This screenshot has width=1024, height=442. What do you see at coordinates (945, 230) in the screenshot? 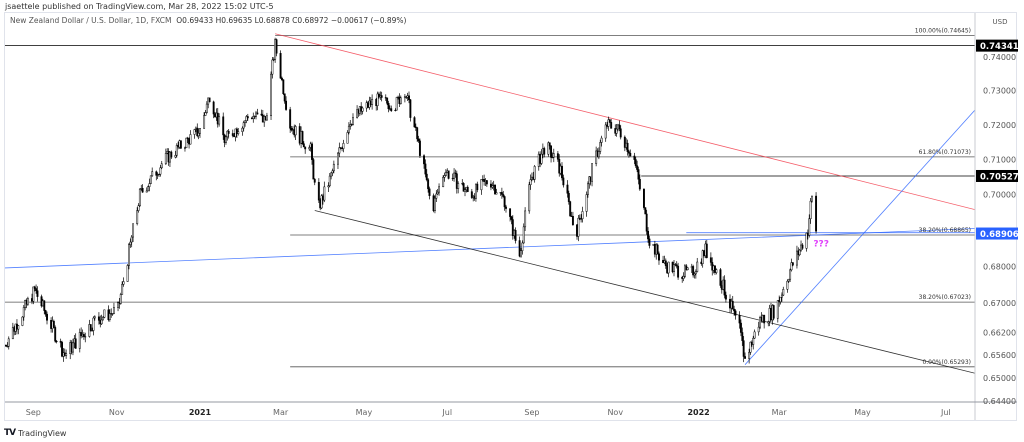
I see `fib-level-label: 38.20%(0.68865)` at bounding box center [945, 230].